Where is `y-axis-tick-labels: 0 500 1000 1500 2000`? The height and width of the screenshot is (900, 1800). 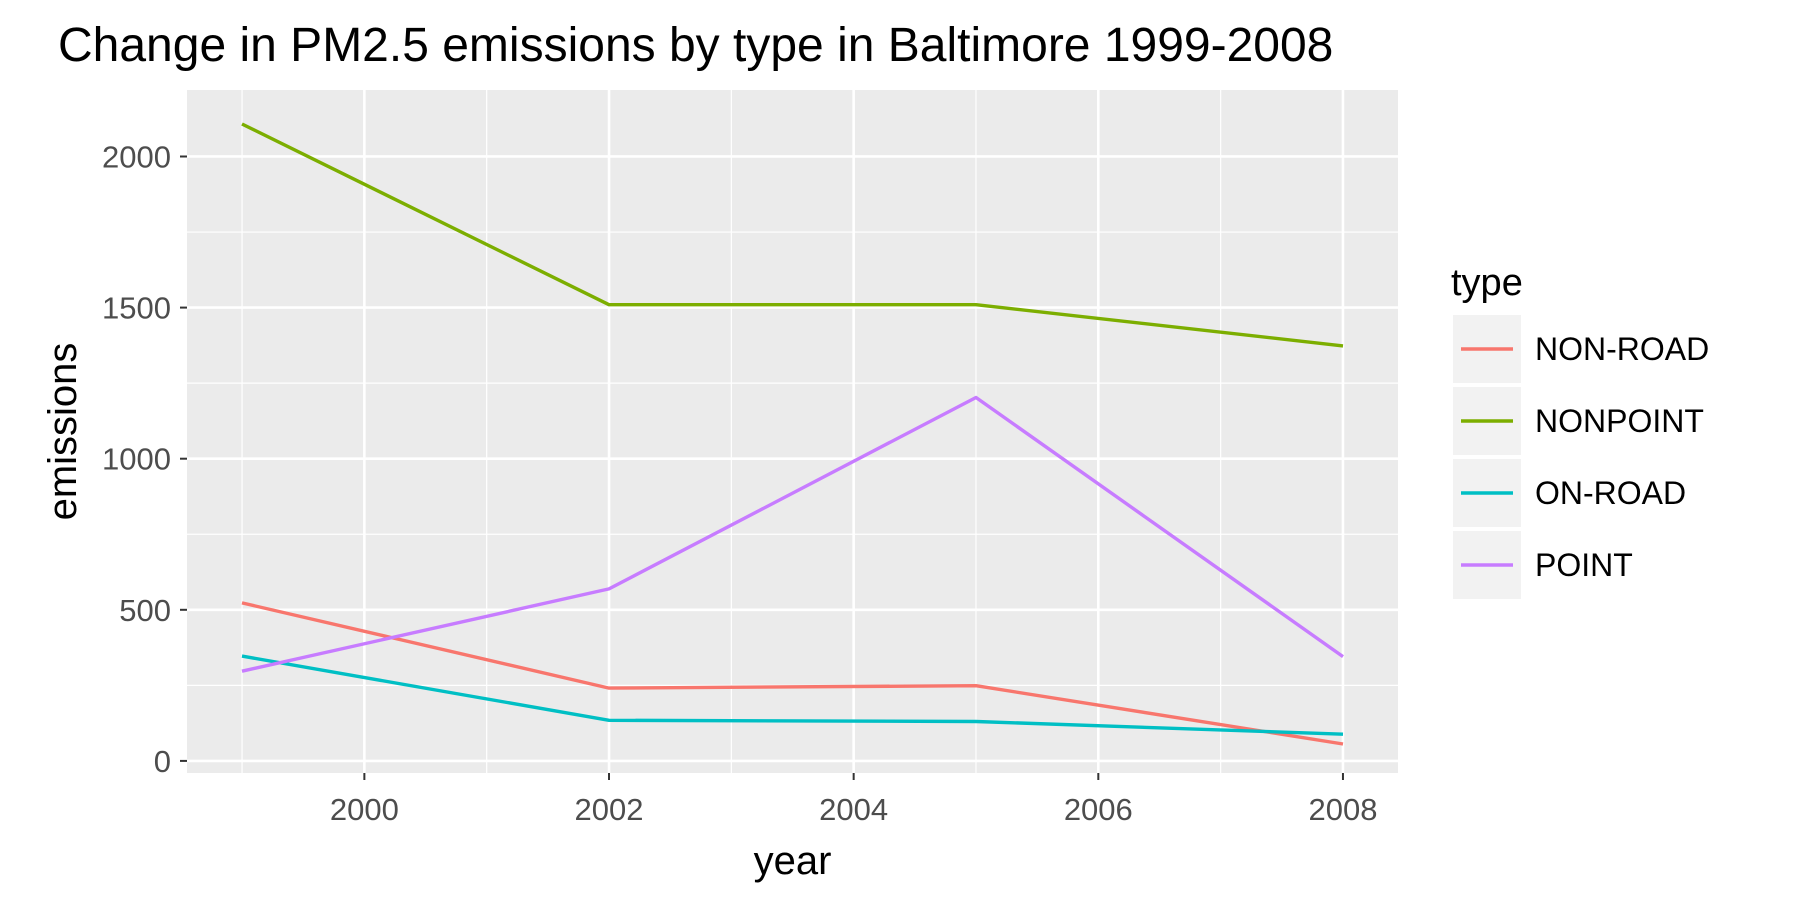 y-axis-tick-labels: 0 500 1000 1500 2000 is located at coordinates (136, 458).